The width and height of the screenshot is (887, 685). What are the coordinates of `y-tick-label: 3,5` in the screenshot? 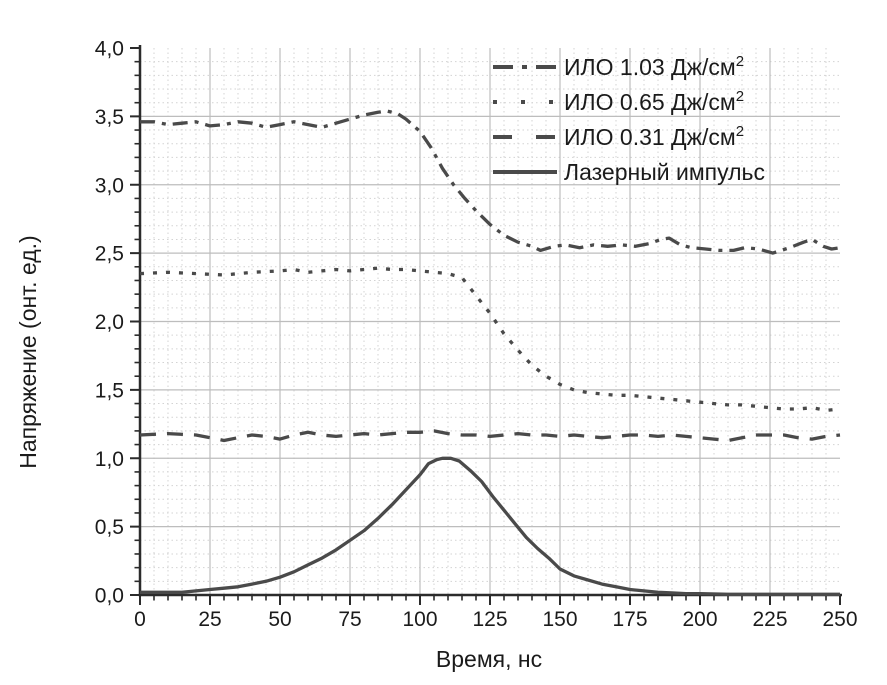 It's located at (109, 117).